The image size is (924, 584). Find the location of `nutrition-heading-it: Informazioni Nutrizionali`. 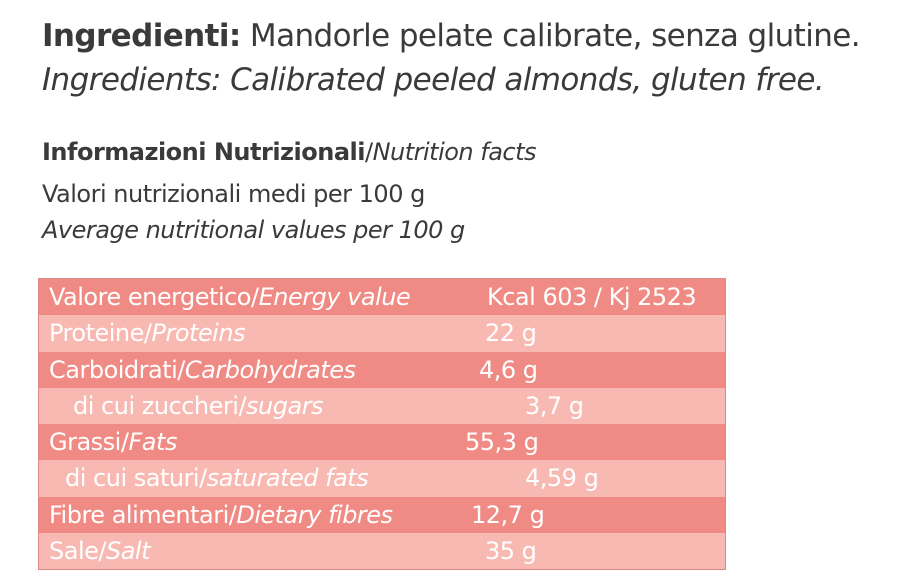

nutrition-heading-it: Informazioni Nutrizionali is located at coordinates (203, 152).